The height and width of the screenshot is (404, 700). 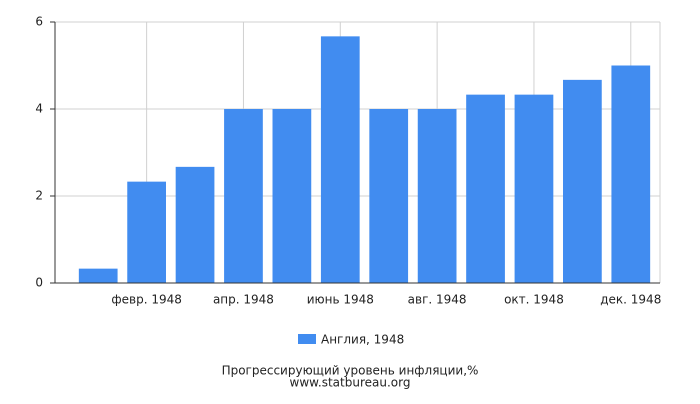 I want to click on x-tick-label: окт. 1948, so click(x=534, y=300).